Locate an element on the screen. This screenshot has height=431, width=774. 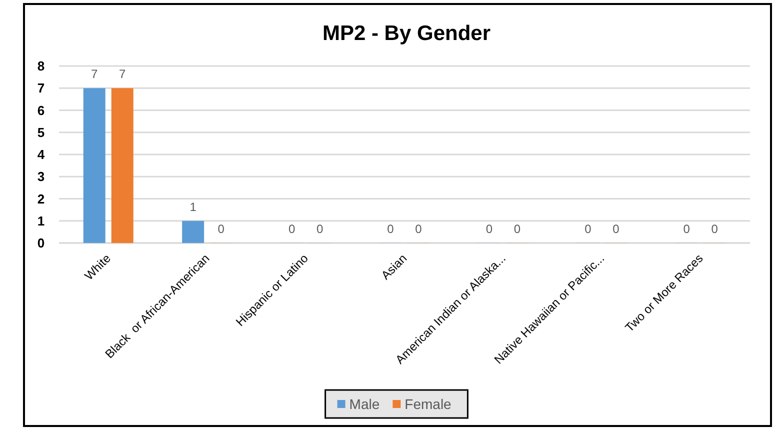
y-tick-label: 1 is located at coordinates (41, 220).